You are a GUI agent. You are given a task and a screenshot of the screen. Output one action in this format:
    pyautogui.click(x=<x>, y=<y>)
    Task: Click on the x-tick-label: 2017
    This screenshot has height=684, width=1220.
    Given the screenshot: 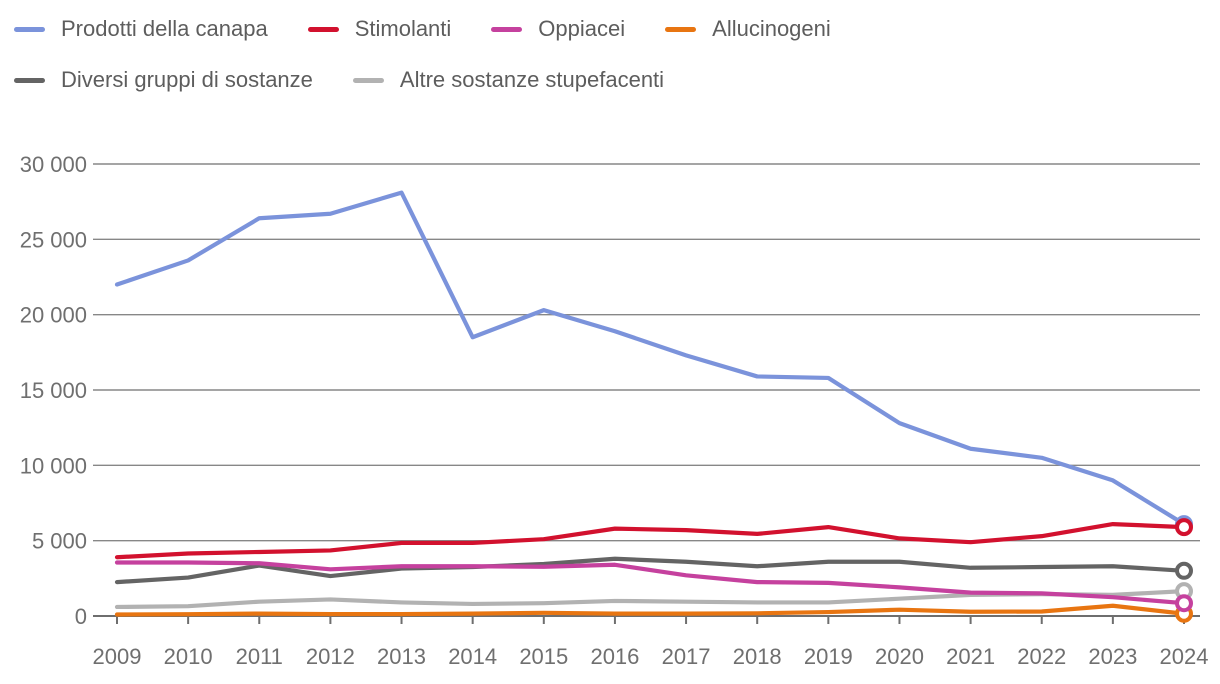 What is the action you would take?
    pyautogui.click(x=686, y=656)
    